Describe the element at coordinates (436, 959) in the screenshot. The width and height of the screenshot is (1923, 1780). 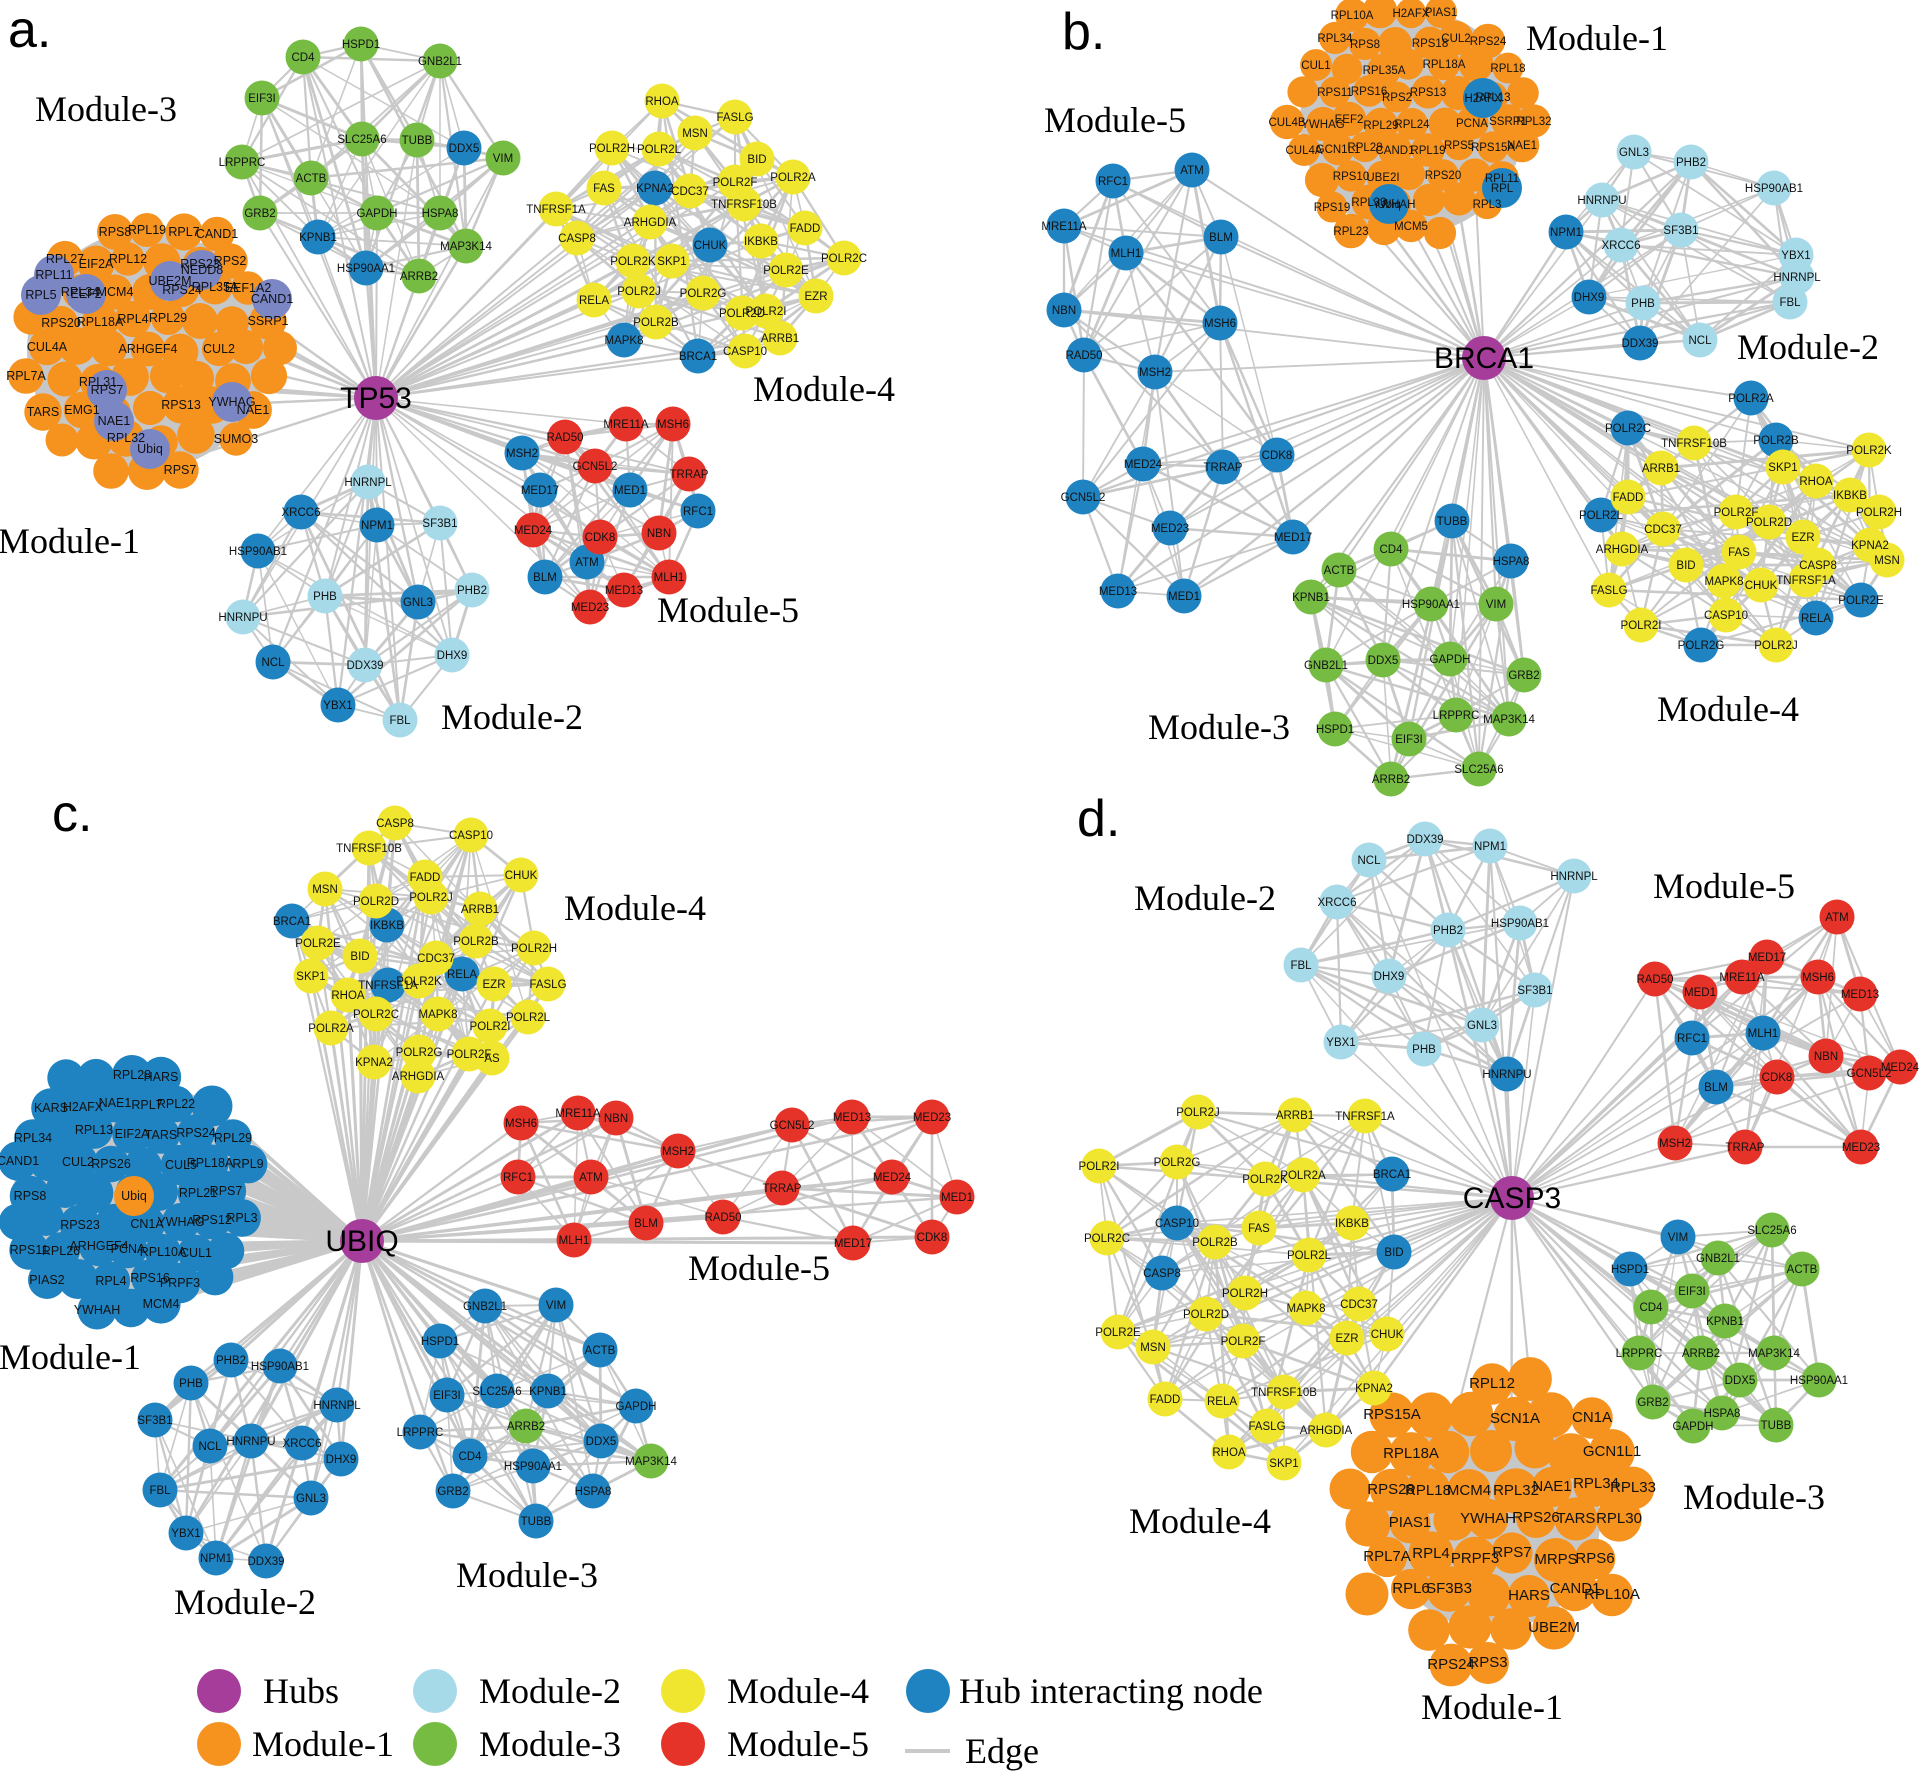
I see `svg-text: CDC37` at that location.